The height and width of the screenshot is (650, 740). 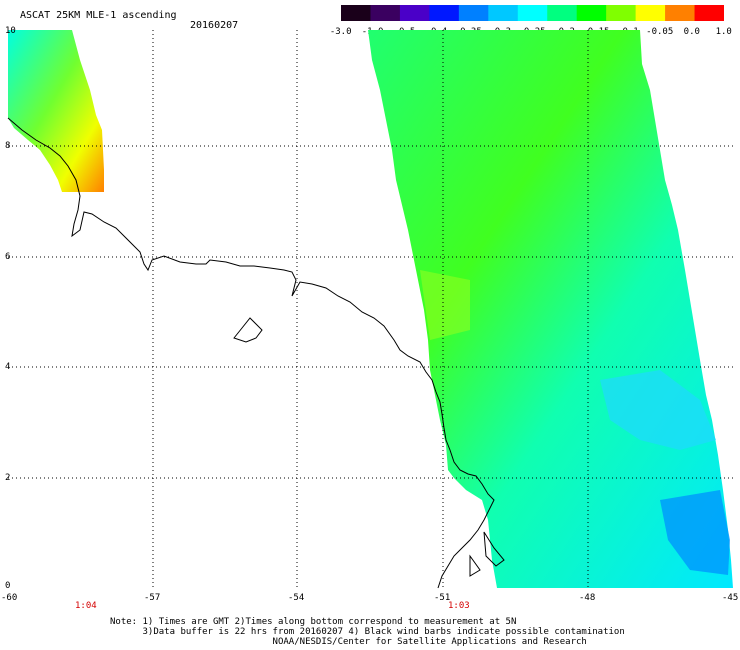 What do you see at coordinates (8, 146) in the screenshot?
I see `lat-label-8: 8` at bounding box center [8, 146].